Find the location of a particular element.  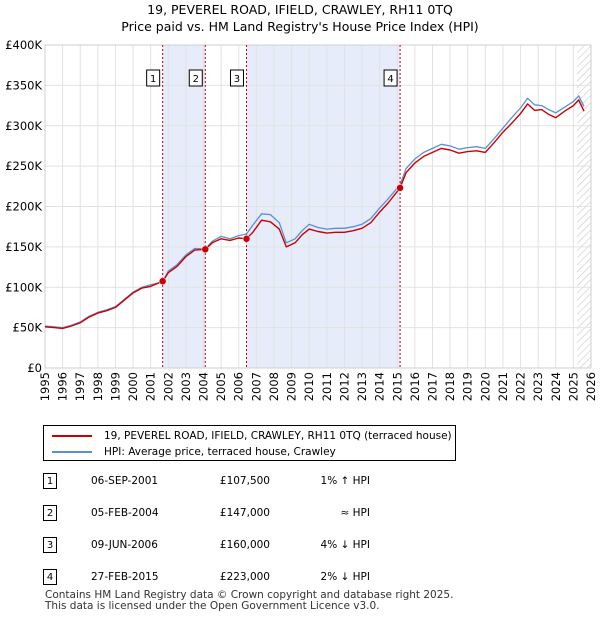

sale-number: 4 is located at coordinates (50, 577).